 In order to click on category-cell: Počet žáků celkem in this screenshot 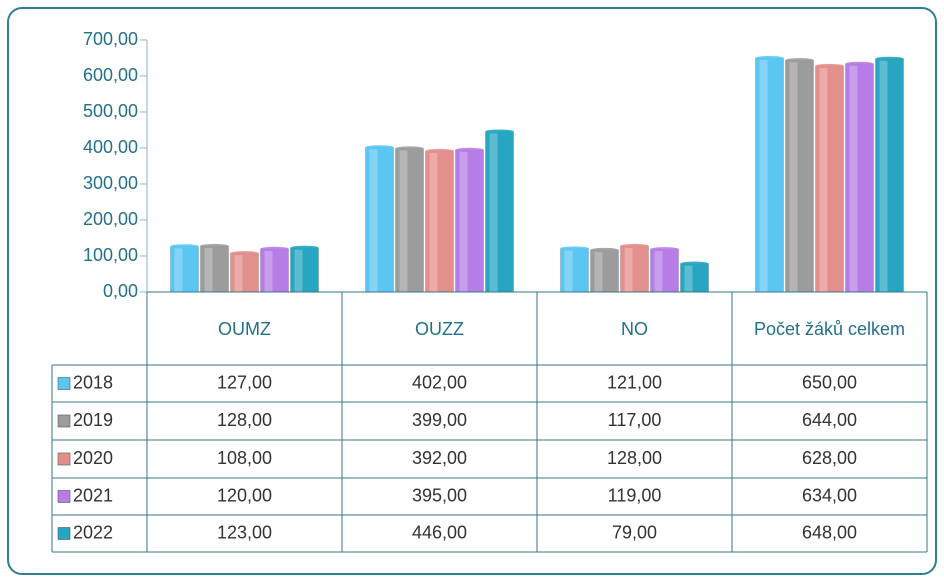, I will do `click(829, 328)`.